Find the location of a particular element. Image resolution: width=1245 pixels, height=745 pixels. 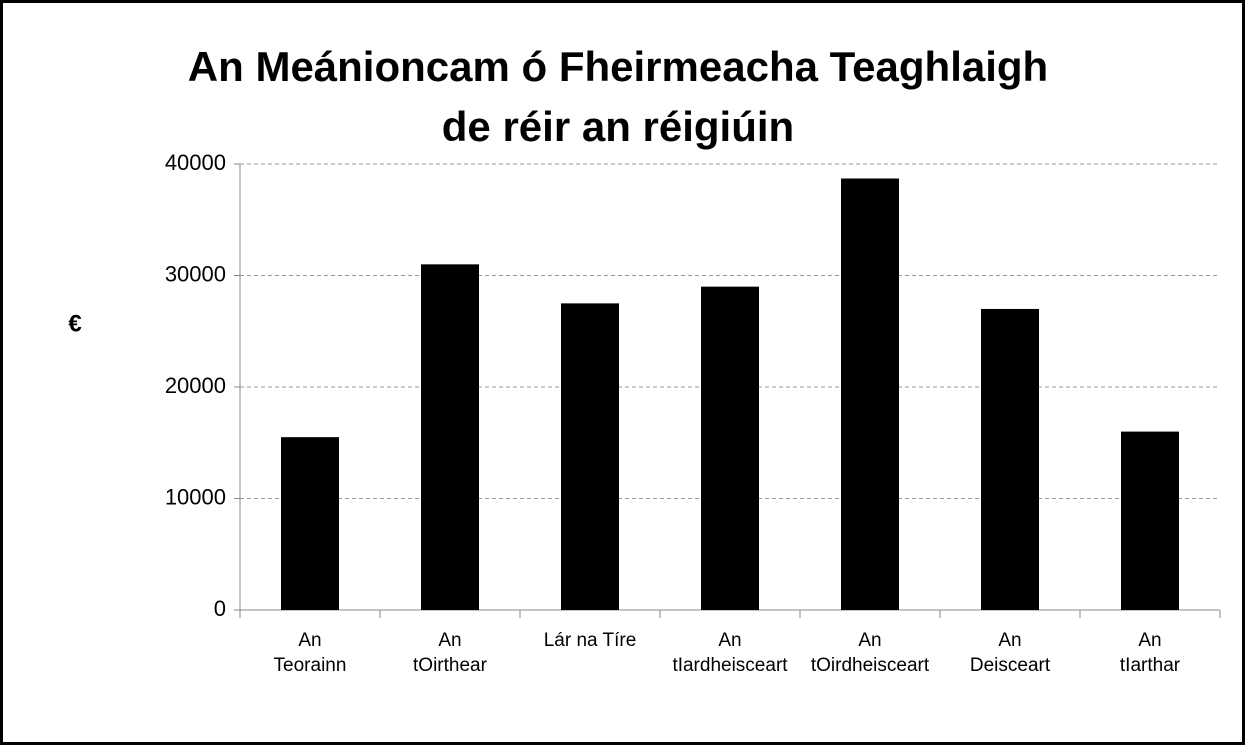

chart-title: An Meánioncam ó Fheirmeacha Teaghlaigh is located at coordinates (618, 66).